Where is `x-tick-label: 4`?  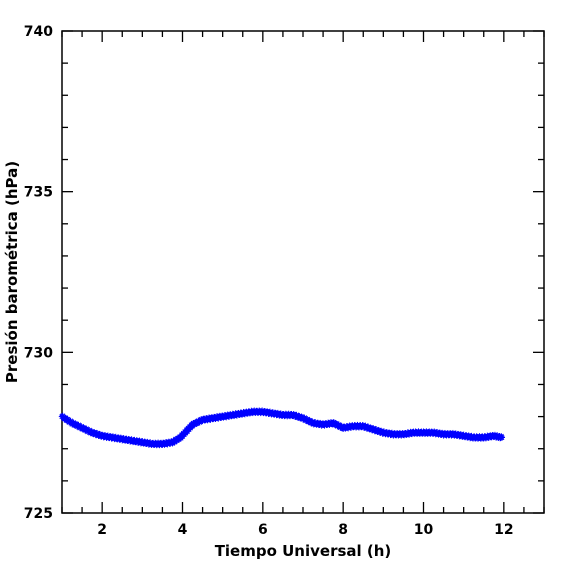 x-tick-label: 4 is located at coordinates (183, 530).